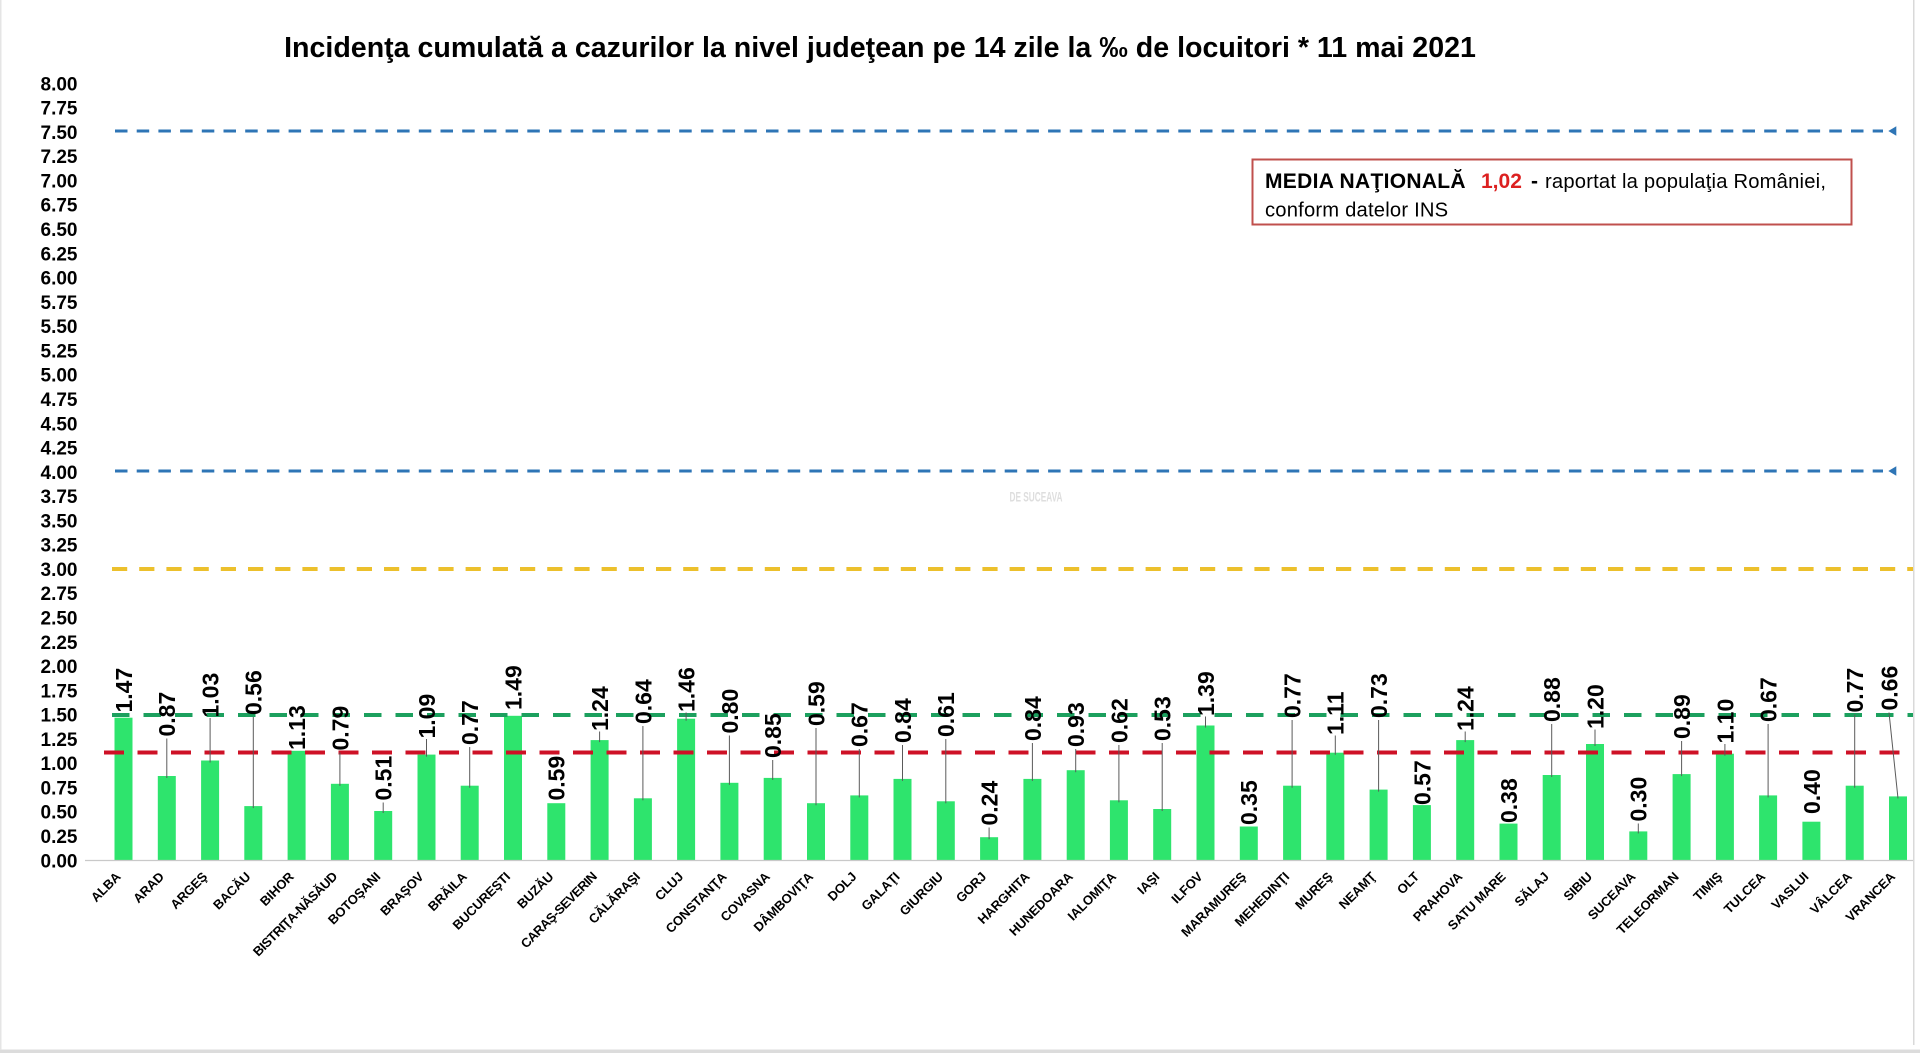 The height and width of the screenshot is (1053, 1920). I want to click on svg-text: 4.50, so click(59, 424).